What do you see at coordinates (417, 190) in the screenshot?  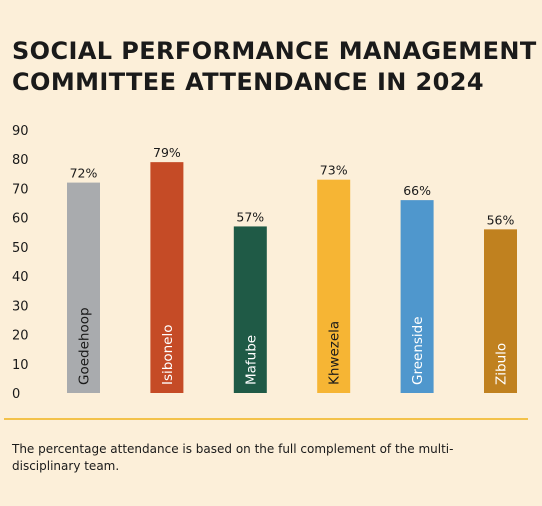 I see `bar-value-label: 66%` at bounding box center [417, 190].